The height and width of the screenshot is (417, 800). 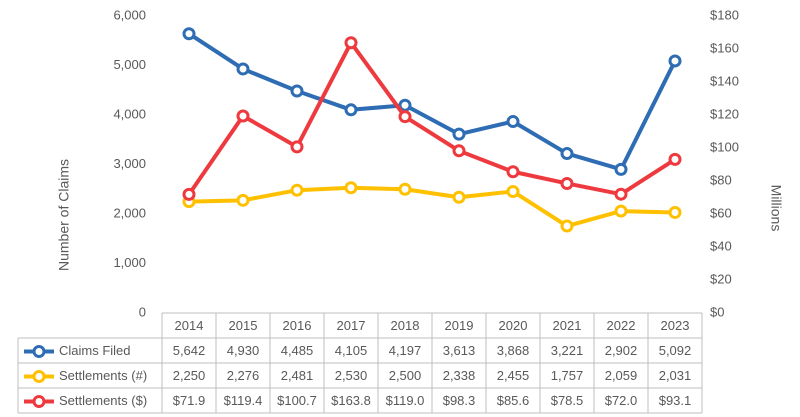 What do you see at coordinates (243, 350) in the screenshot?
I see `table-value: 4,930` at bounding box center [243, 350].